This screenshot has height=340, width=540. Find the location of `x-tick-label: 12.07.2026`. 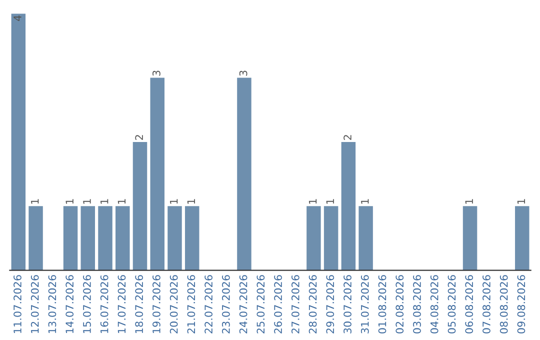

x-tick-label: 12.07.2026 is located at coordinates (34, 304).